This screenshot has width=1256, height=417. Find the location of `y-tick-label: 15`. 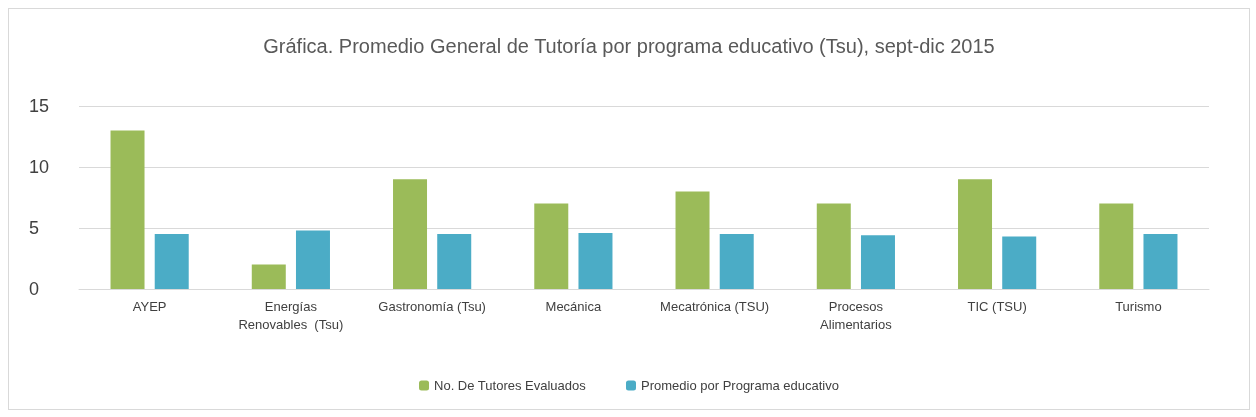

y-tick-label: 15 is located at coordinates (39, 106).